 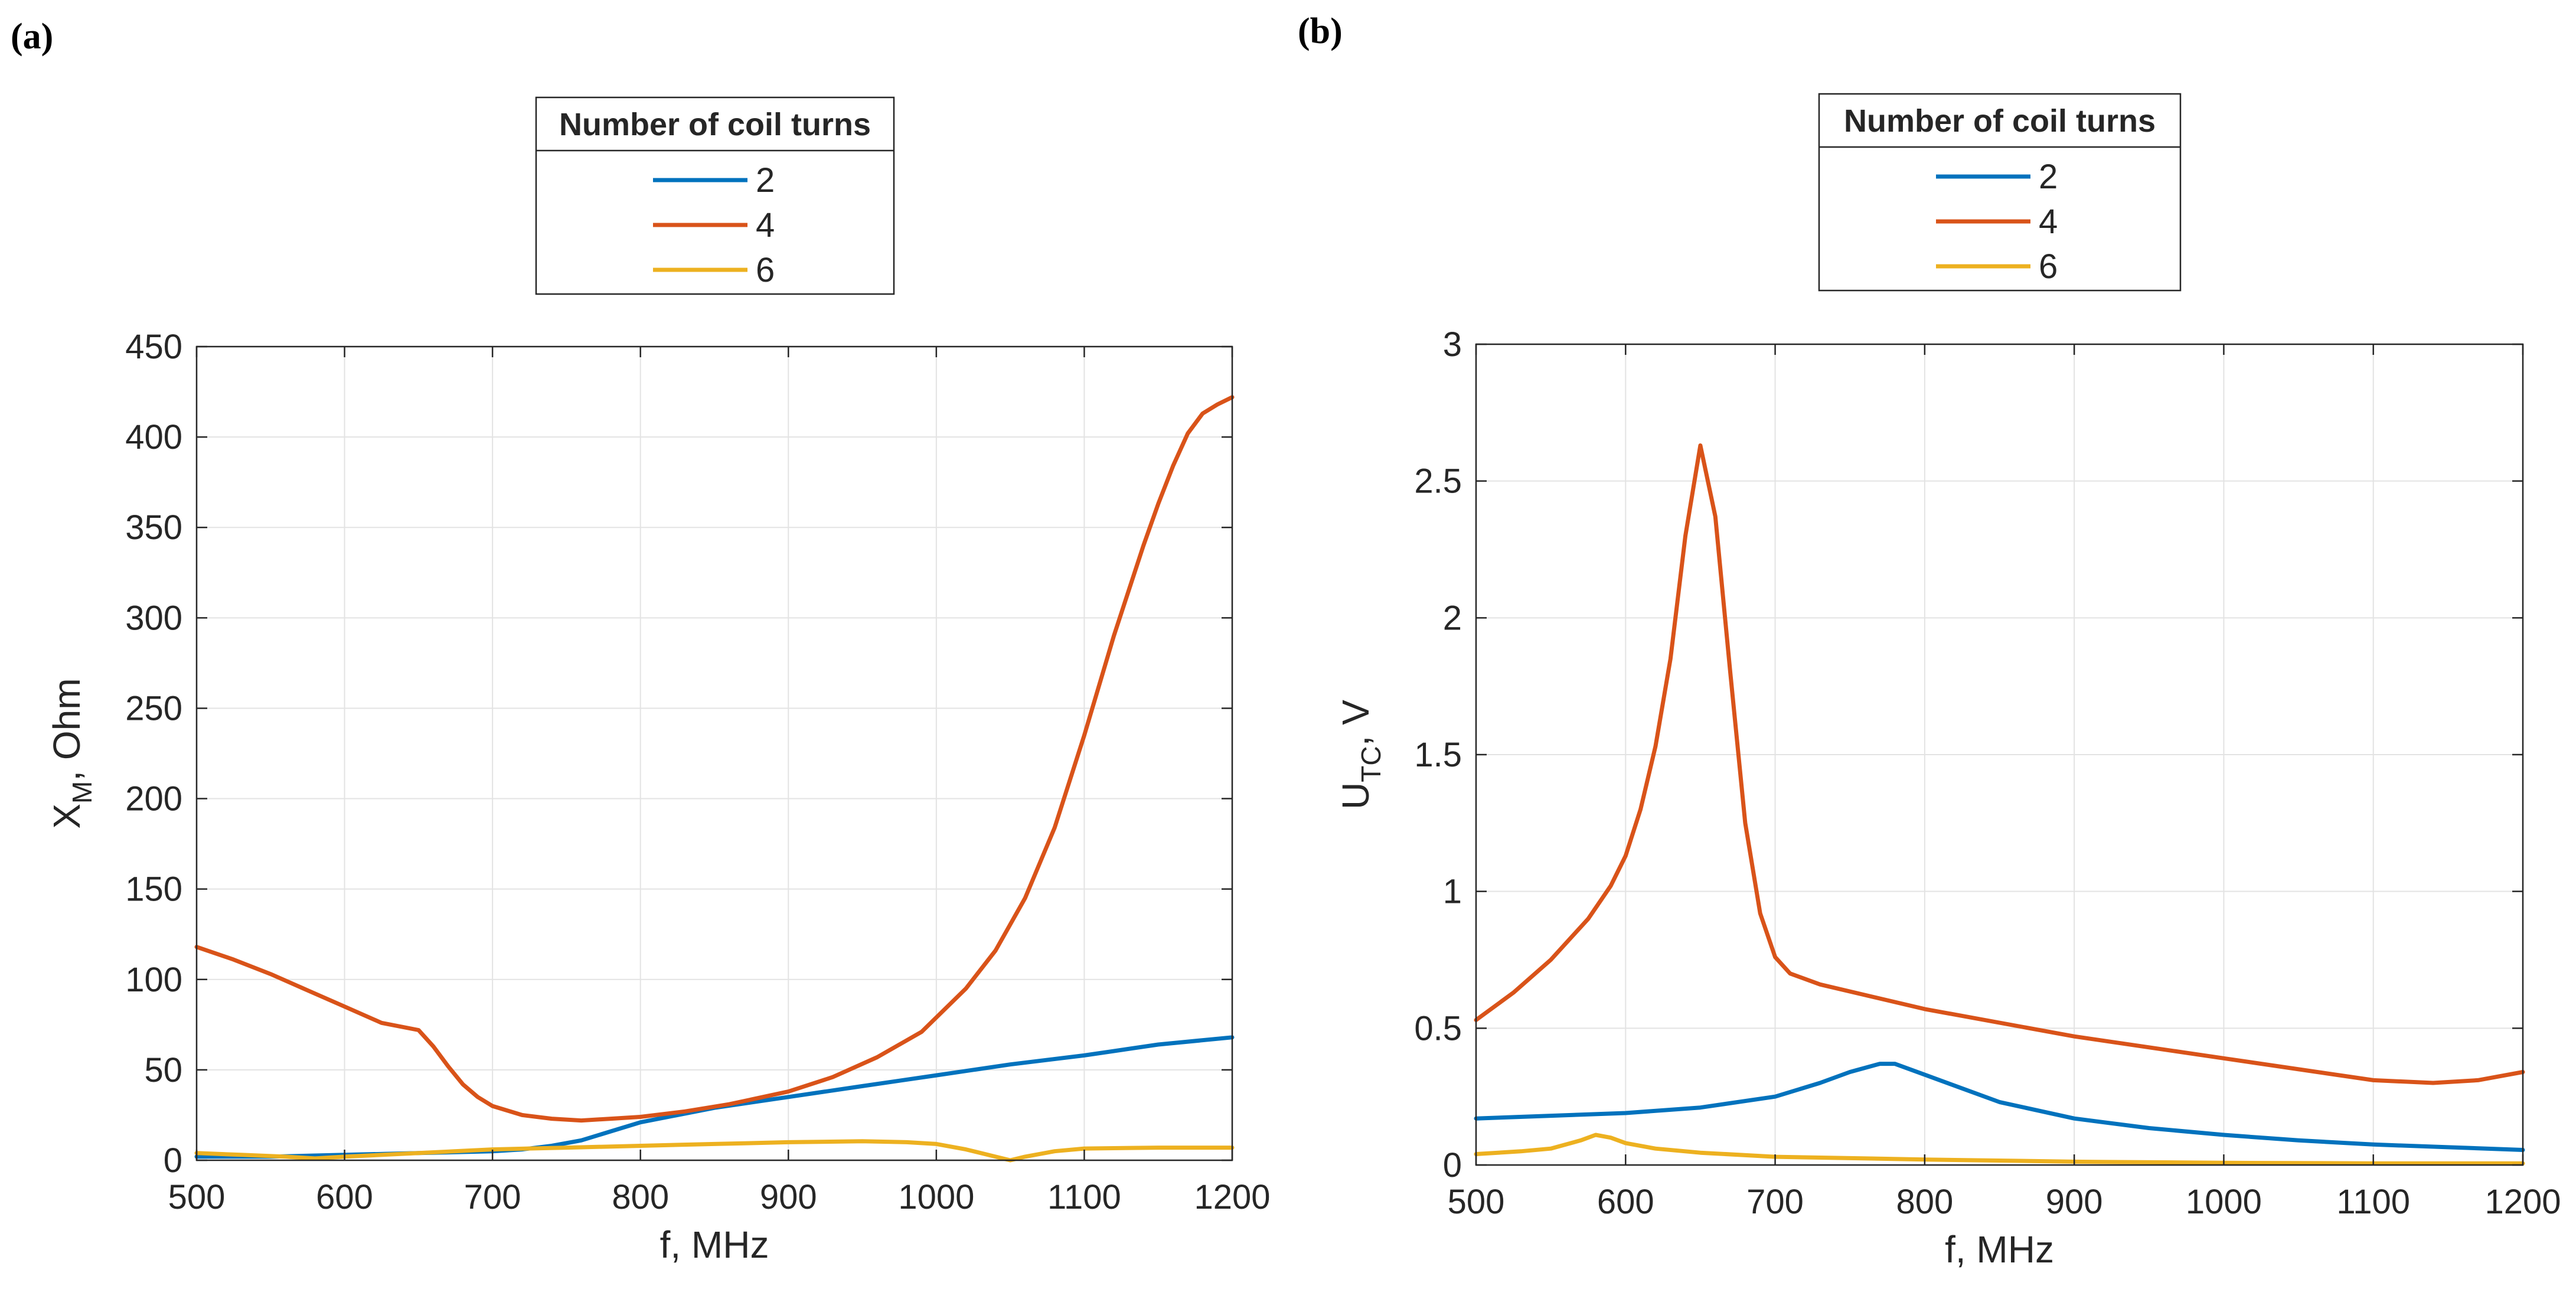 I want to click on y-tick-label: 100, so click(x=153, y=980).